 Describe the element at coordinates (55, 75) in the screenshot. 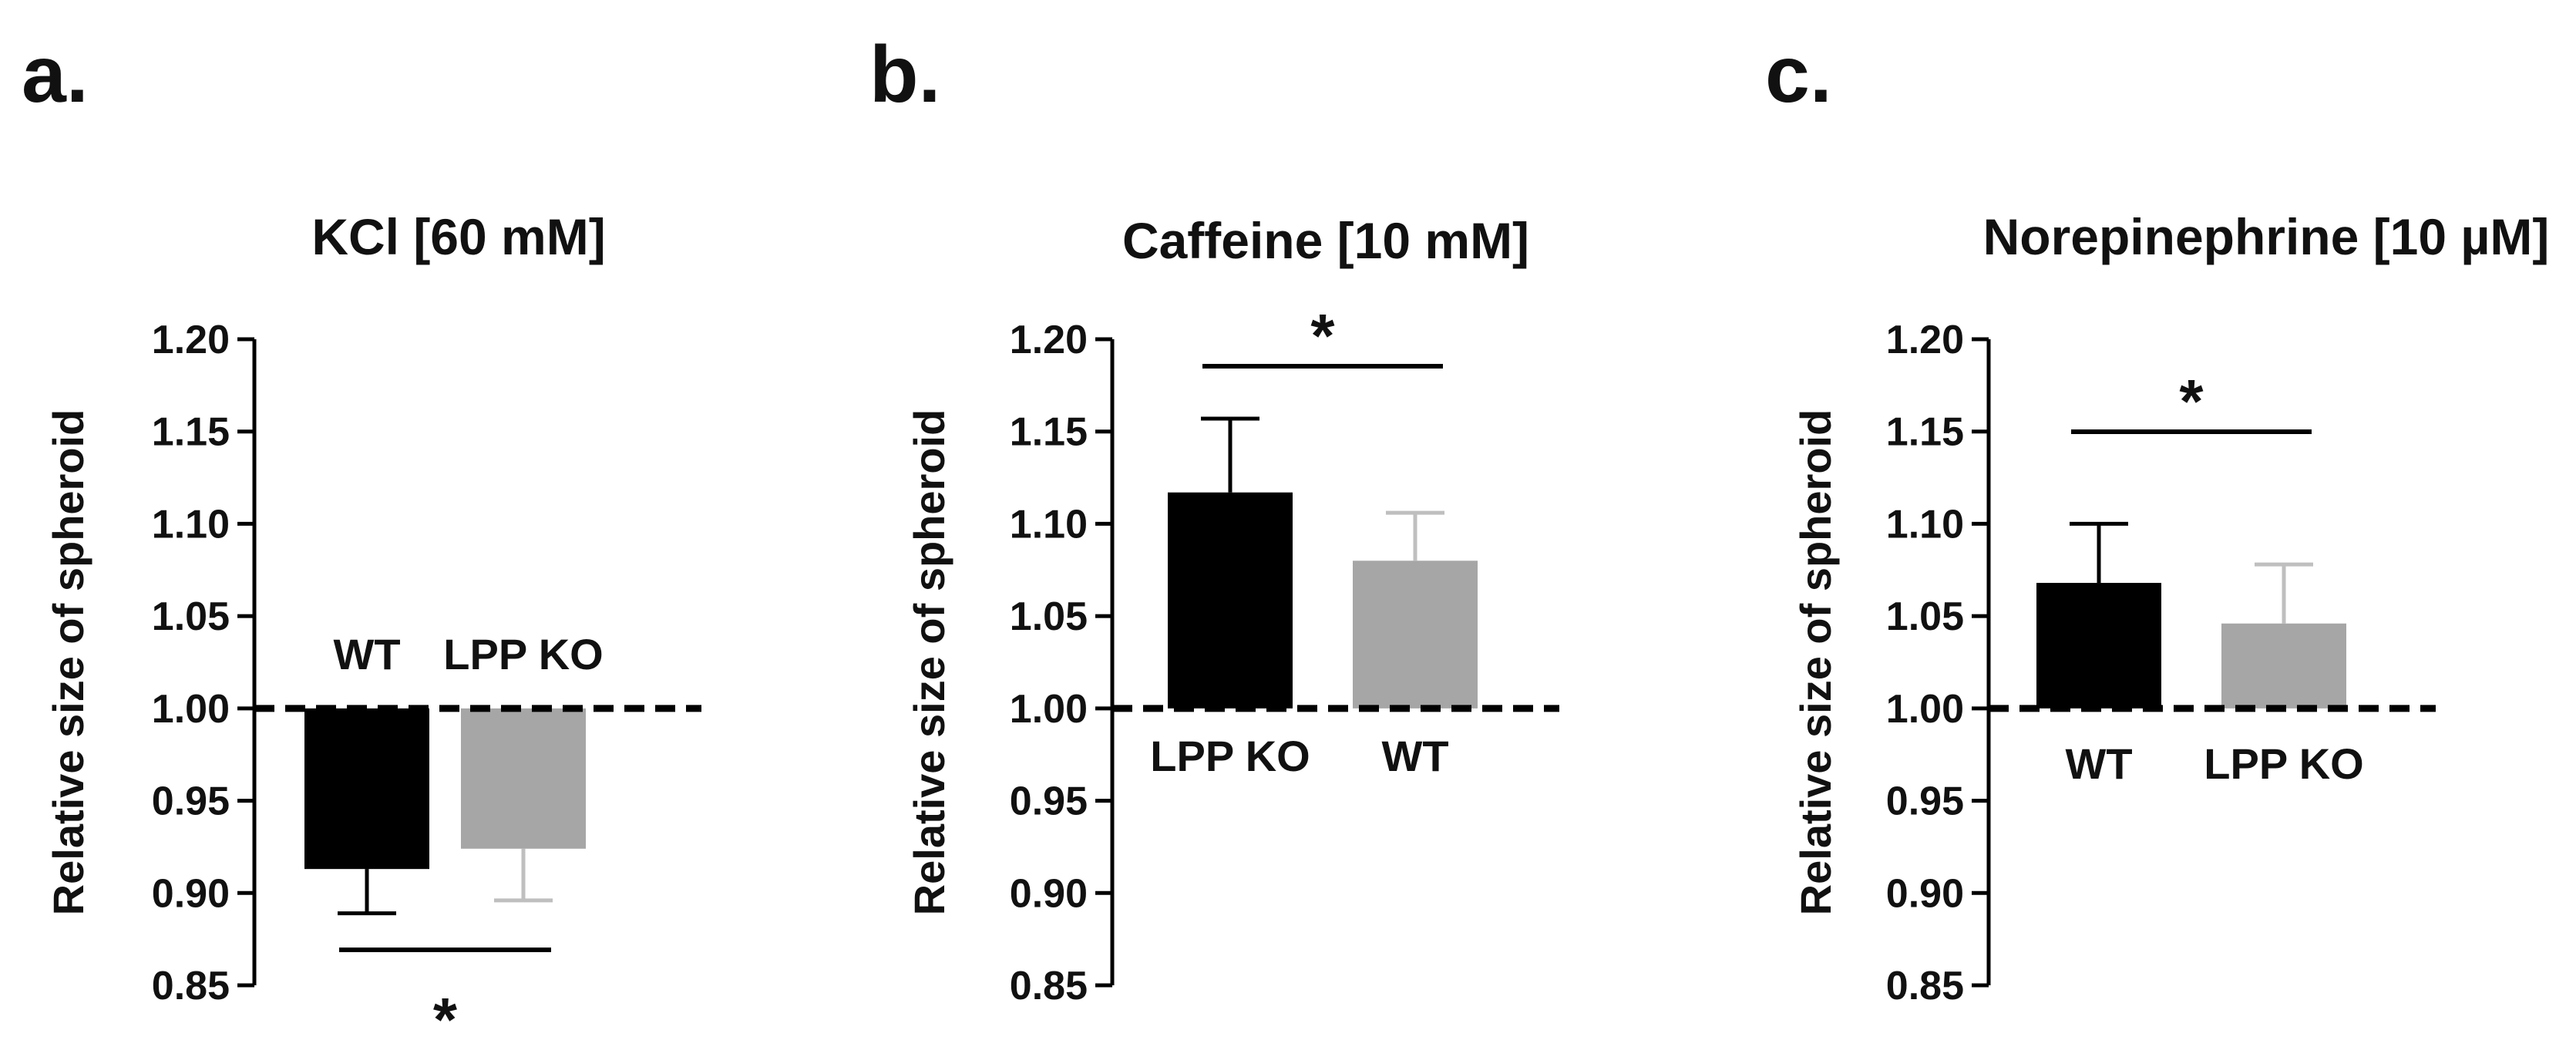

I see `panel-letter: a.` at that location.